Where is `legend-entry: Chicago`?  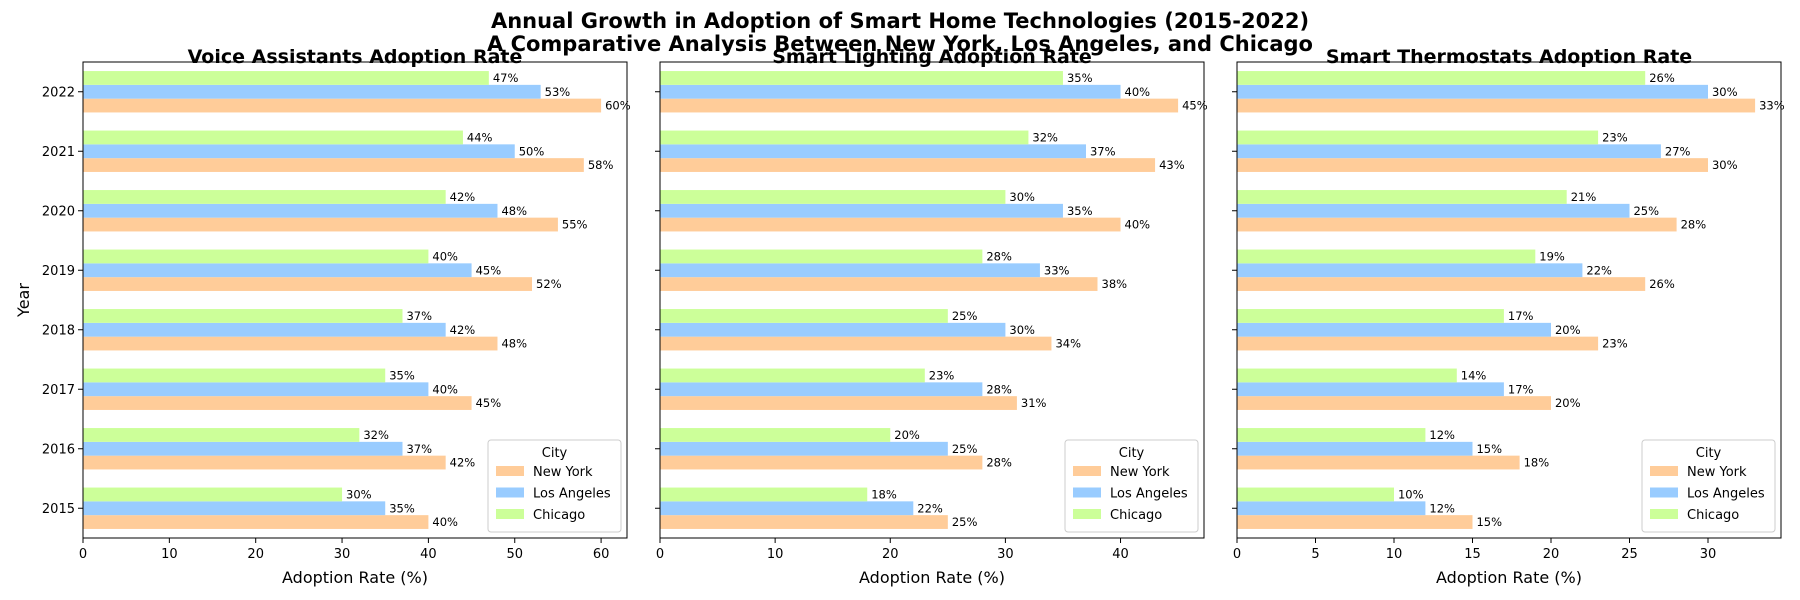
legend-entry: Chicago is located at coordinates (1713, 515).